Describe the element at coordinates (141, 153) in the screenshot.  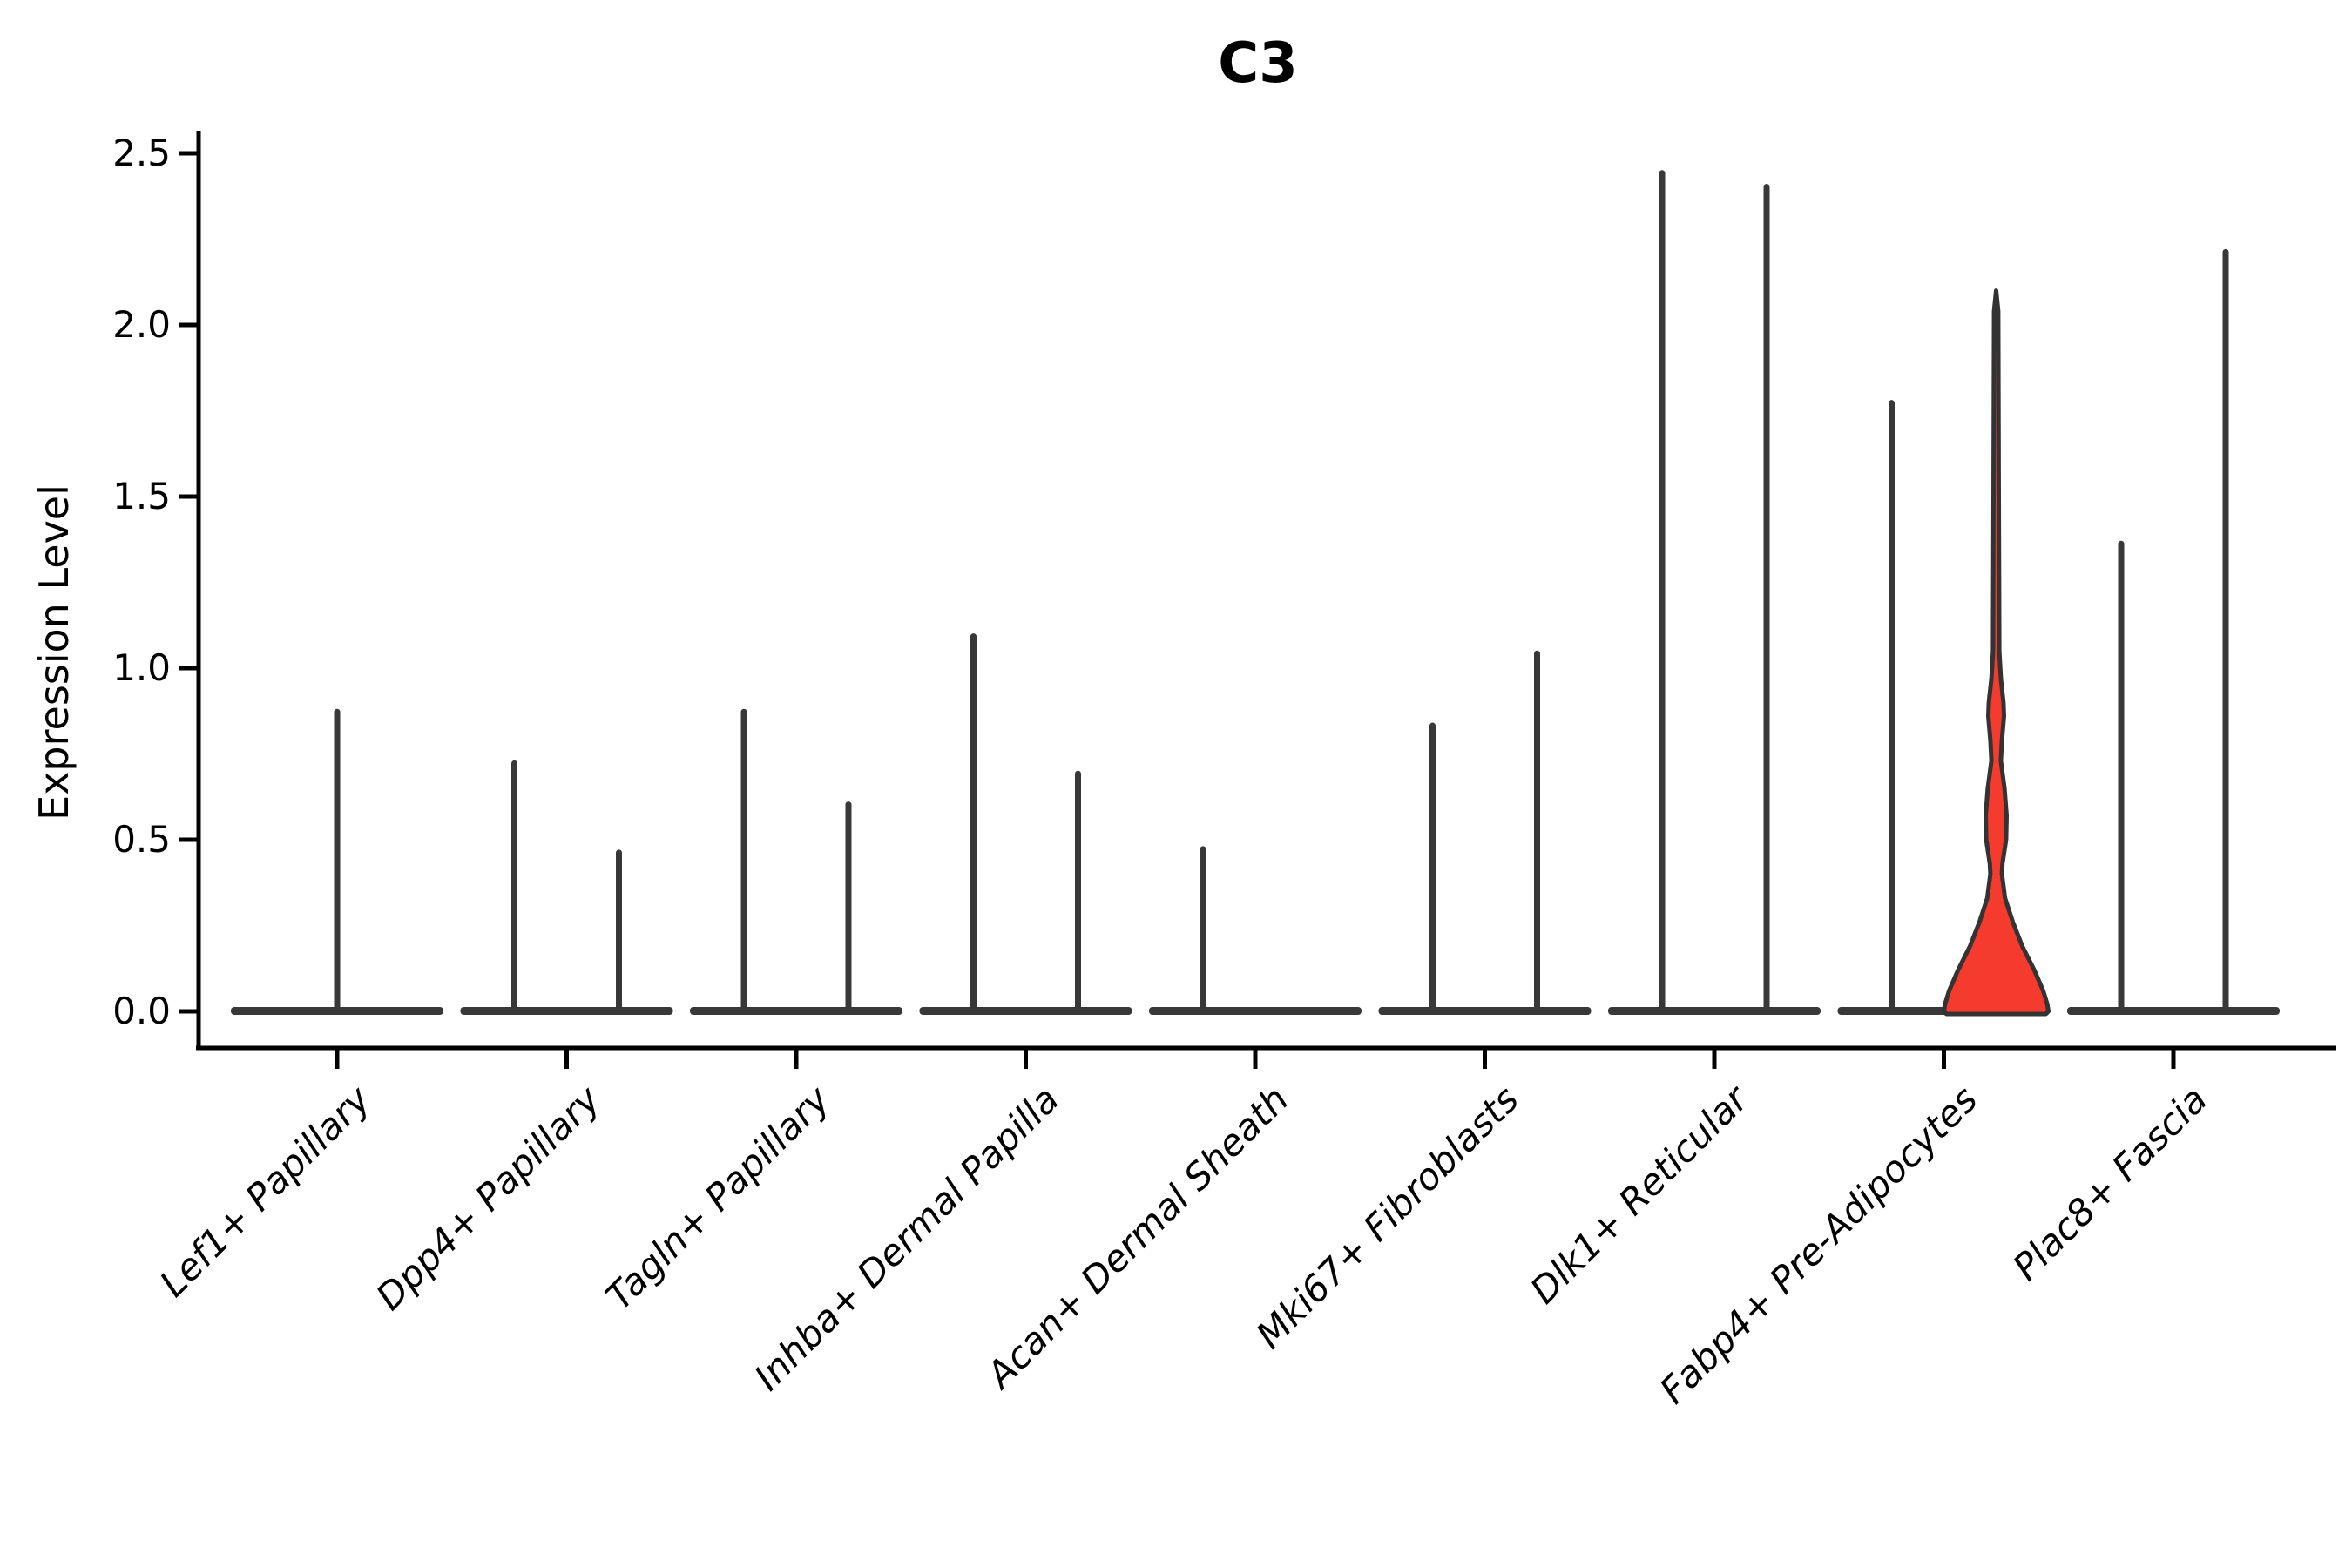
I see `y-tick-label: 2.5` at that location.